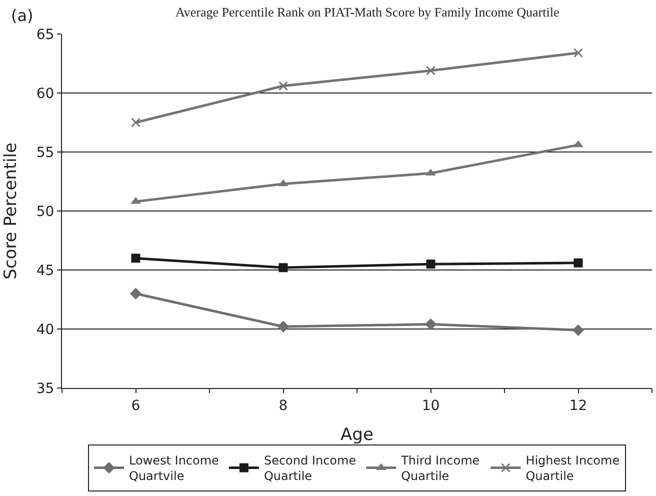 The width and height of the screenshot is (656, 496). Describe the element at coordinates (440, 469) in the screenshot. I see `legend-label: Third Income Quartile` at that location.